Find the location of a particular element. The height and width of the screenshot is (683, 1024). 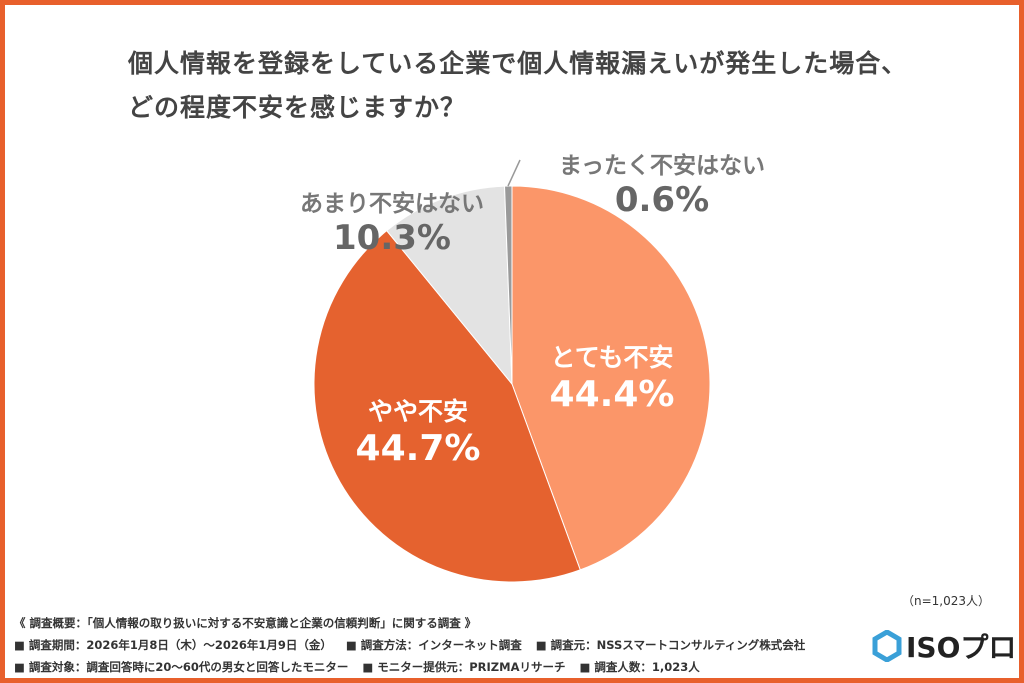

logo: ISOプロ is located at coordinates (944, 646).